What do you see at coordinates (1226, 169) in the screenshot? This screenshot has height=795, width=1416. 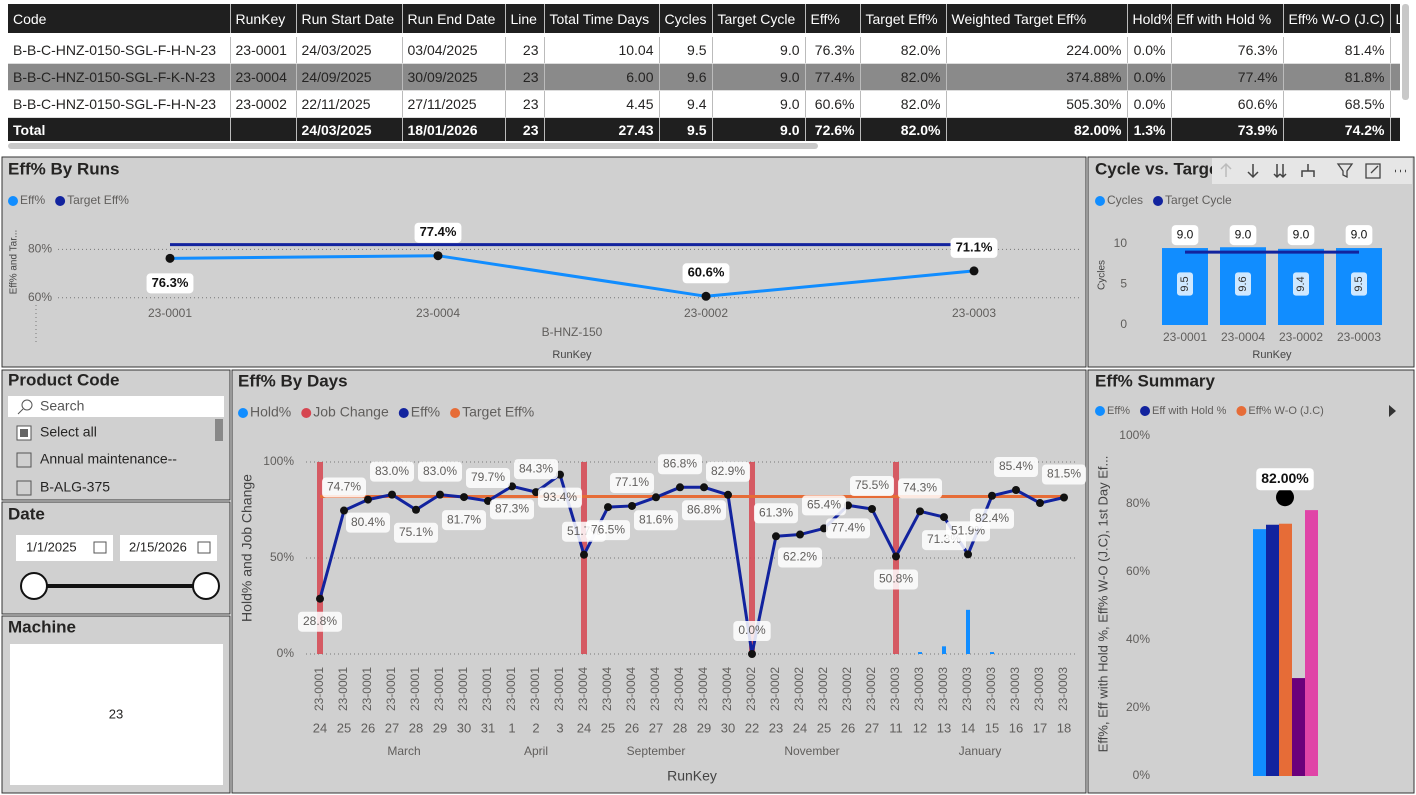 I see `sort-up-icon` at bounding box center [1226, 169].